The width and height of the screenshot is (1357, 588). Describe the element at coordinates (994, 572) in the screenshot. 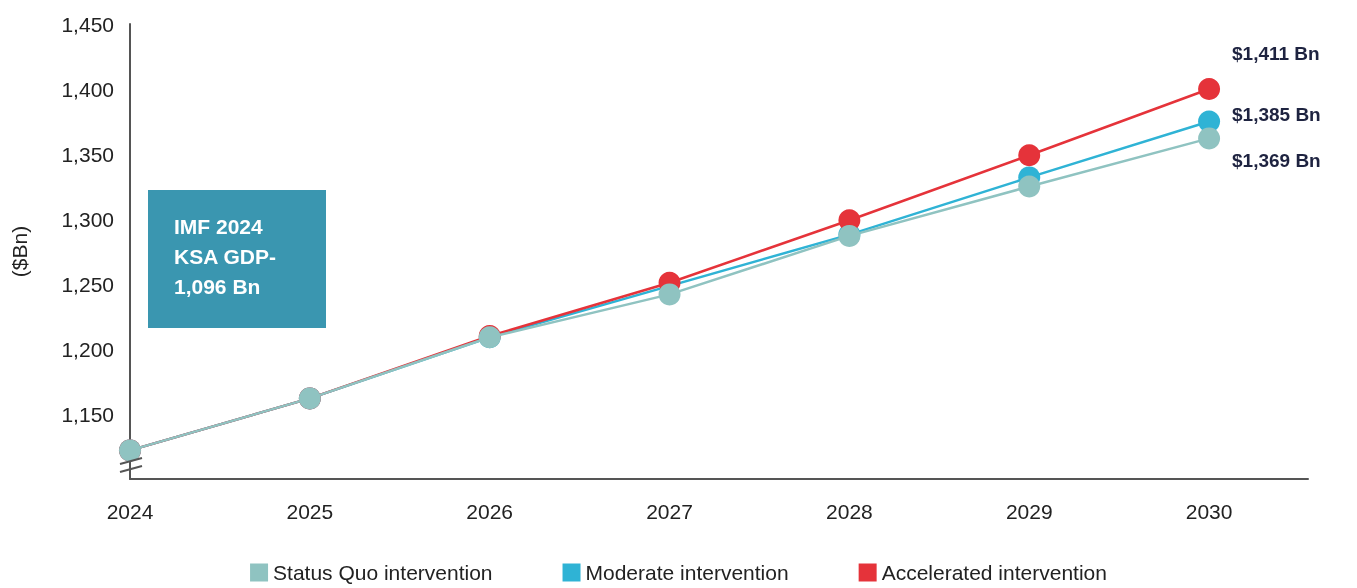

I see `legend-label: Accelerated intervention` at that location.